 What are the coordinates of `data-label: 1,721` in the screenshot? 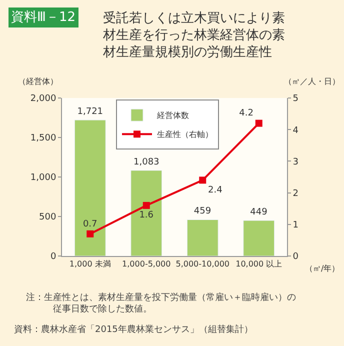 It's located at (90, 112).